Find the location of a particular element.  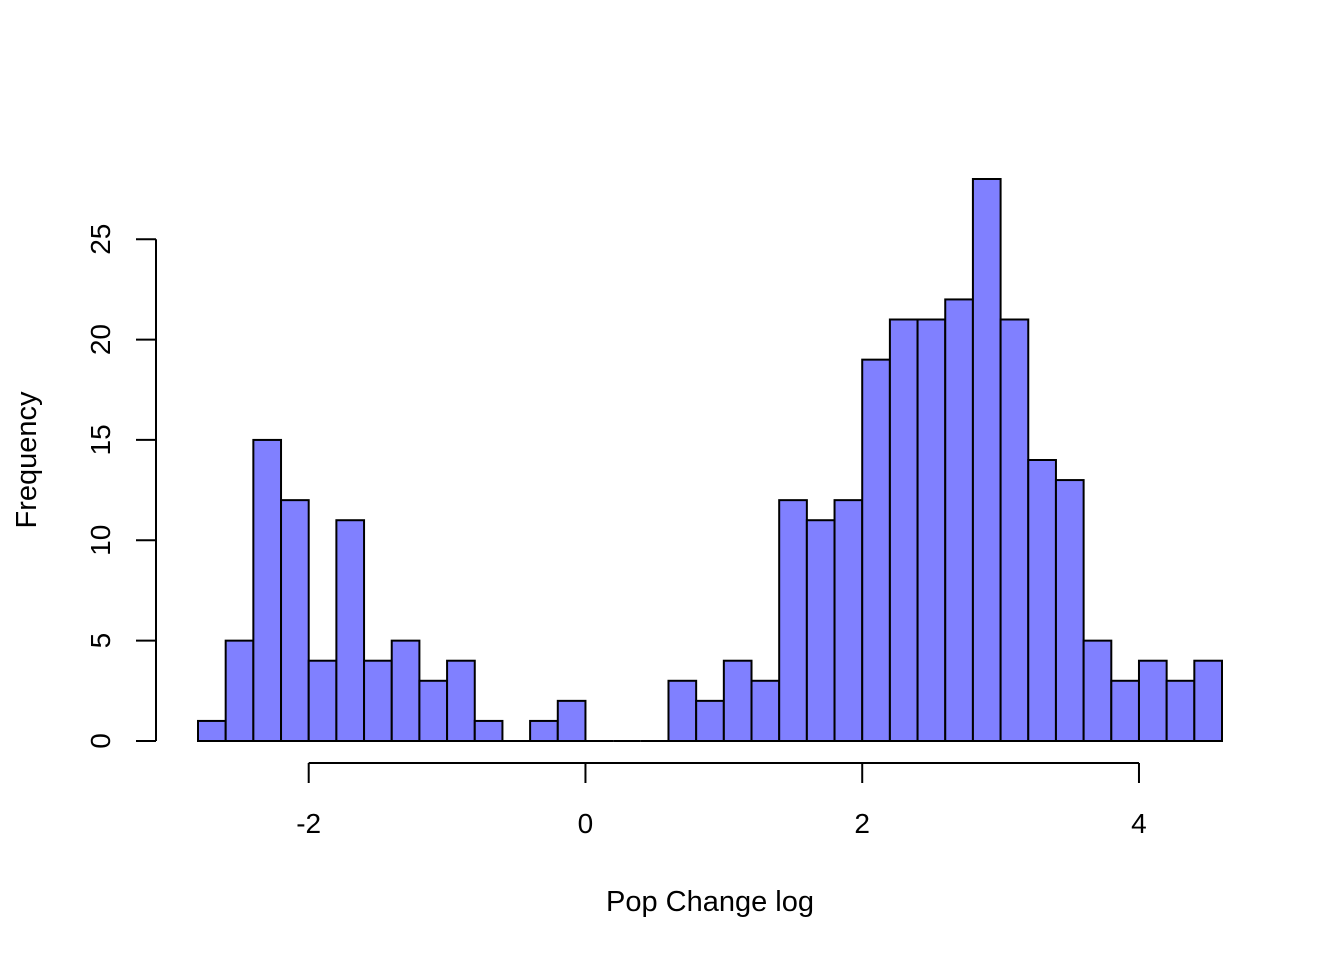

x-axis: -2 0 2 4 is located at coordinates (721, 800).